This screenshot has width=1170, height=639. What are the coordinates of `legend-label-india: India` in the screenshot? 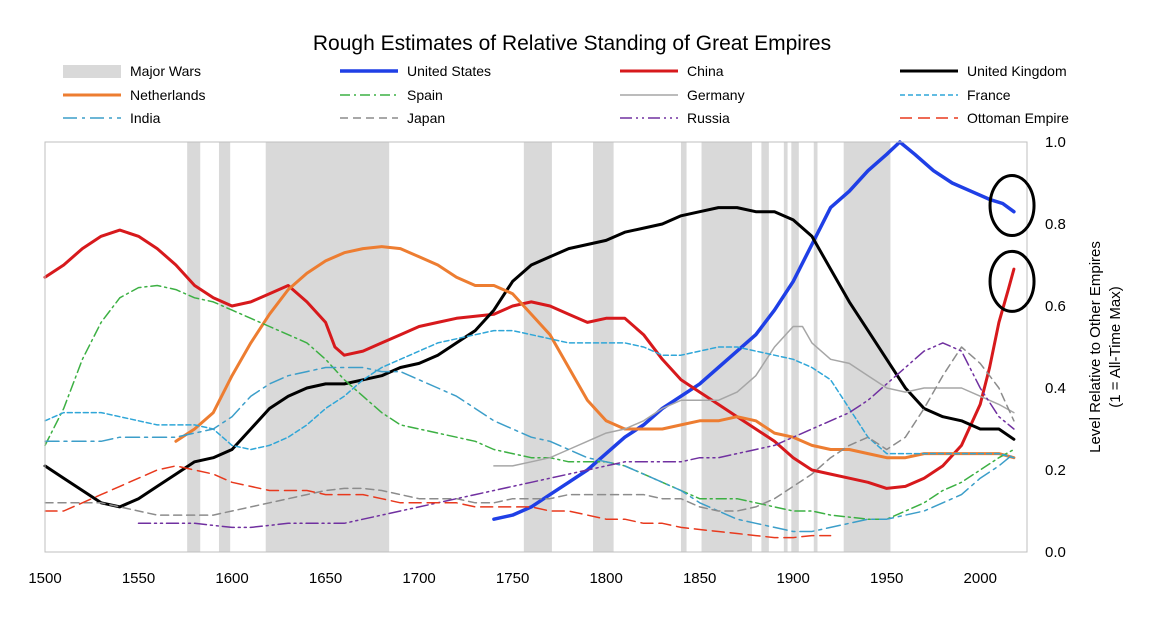 It's located at (145, 118).